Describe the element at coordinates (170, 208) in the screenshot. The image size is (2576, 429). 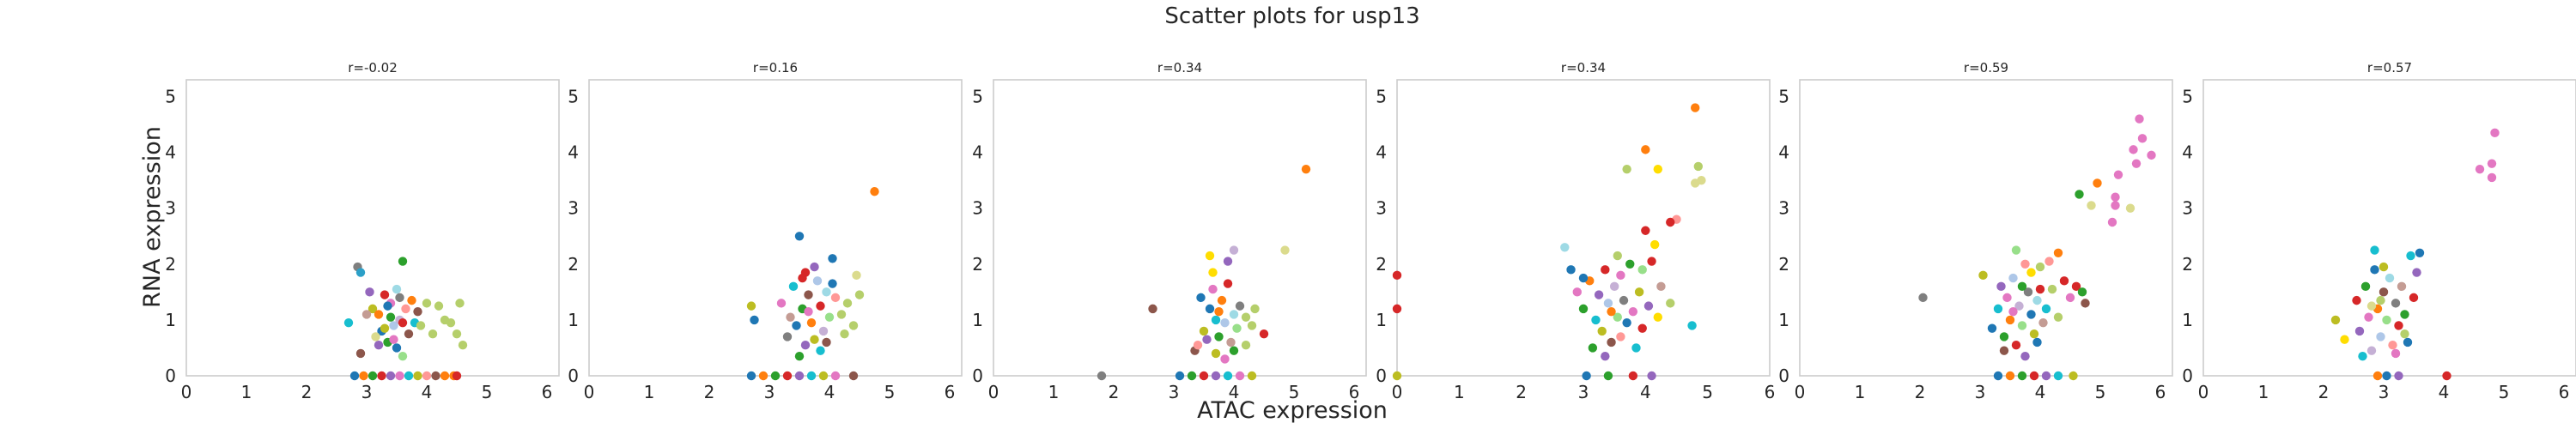
I see `y-tick-label: 3` at that location.